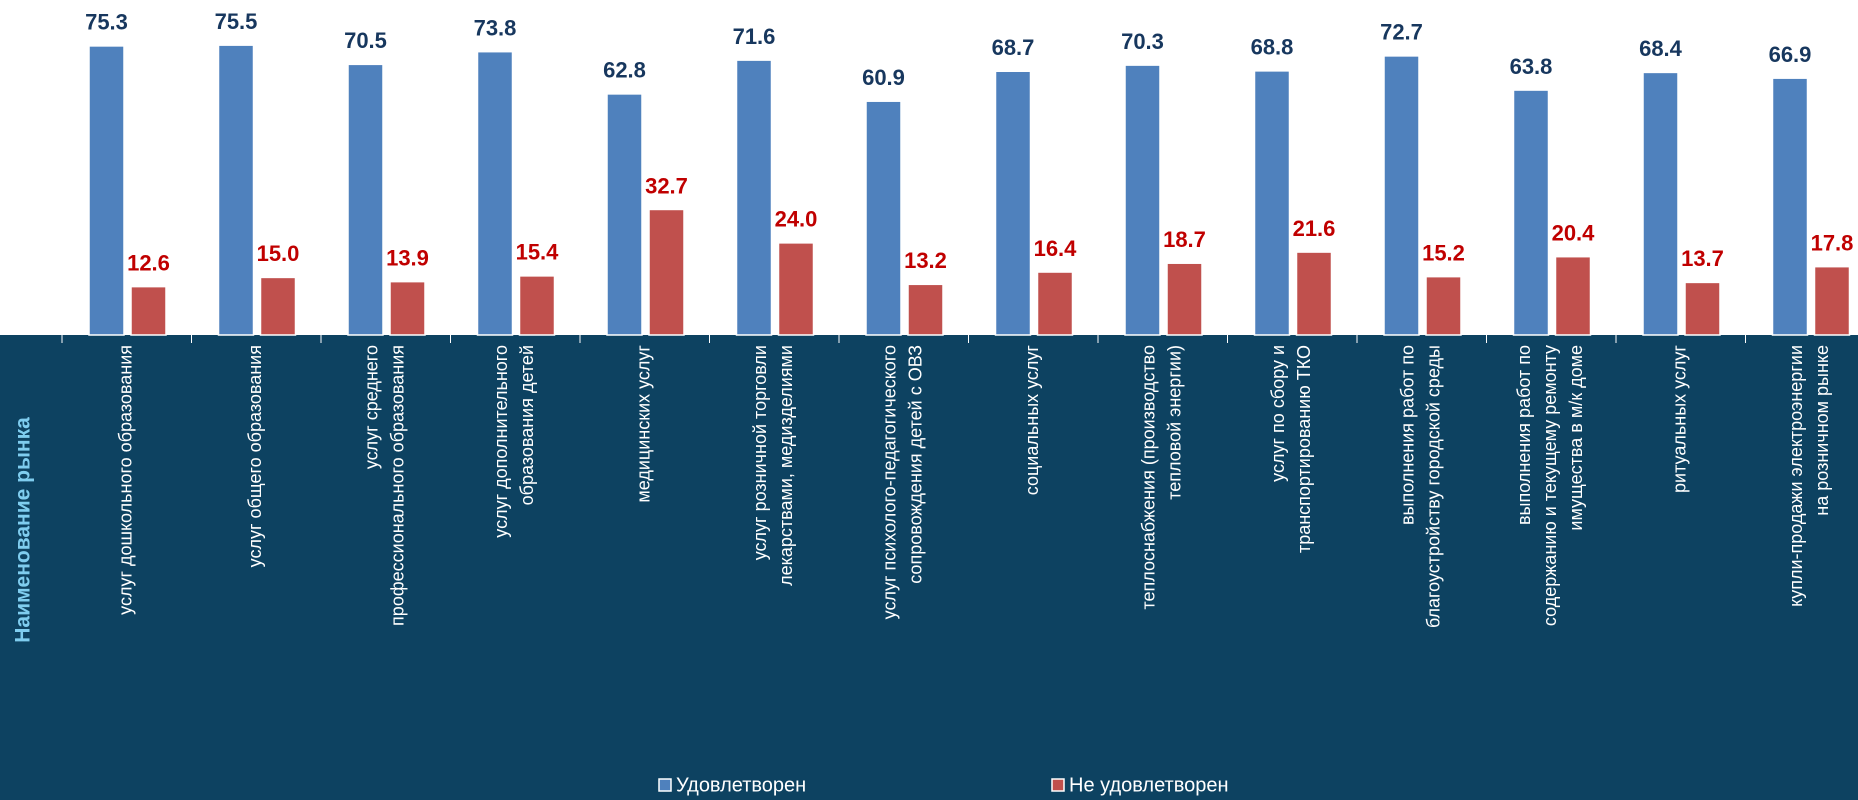 This screenshot has height=800, width=1858. Describe the element at coordinates (23, 530) in the screenshot. I see `axis-title: Наименование рынка` at that location.